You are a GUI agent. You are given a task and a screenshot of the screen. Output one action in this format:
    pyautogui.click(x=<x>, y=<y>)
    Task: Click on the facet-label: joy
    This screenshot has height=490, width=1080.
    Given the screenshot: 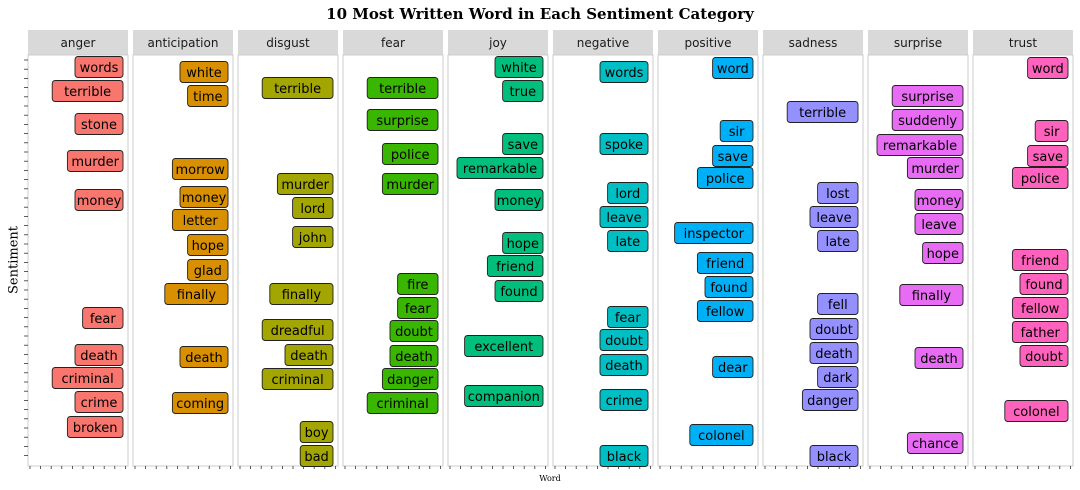 What is the action you would take?
    pyautogui.click(x=497, y=43)
    